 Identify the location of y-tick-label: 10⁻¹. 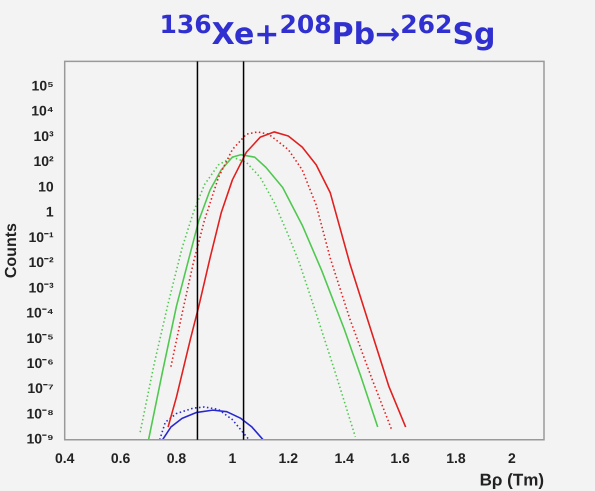
(41, 236).